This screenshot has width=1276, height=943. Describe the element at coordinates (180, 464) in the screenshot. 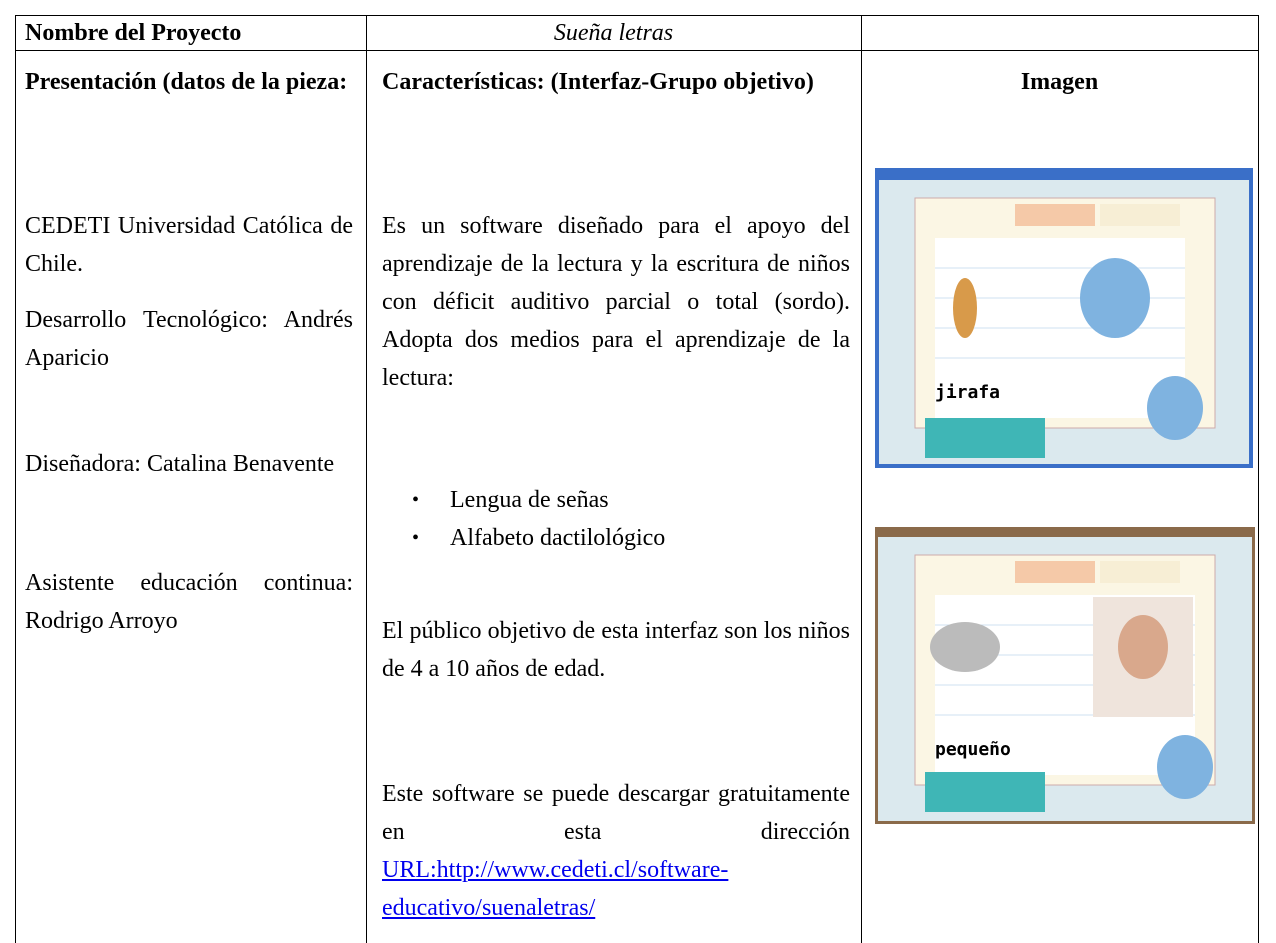

I see `paragraph: Diseñadora: Catalina Benavente` at that location.